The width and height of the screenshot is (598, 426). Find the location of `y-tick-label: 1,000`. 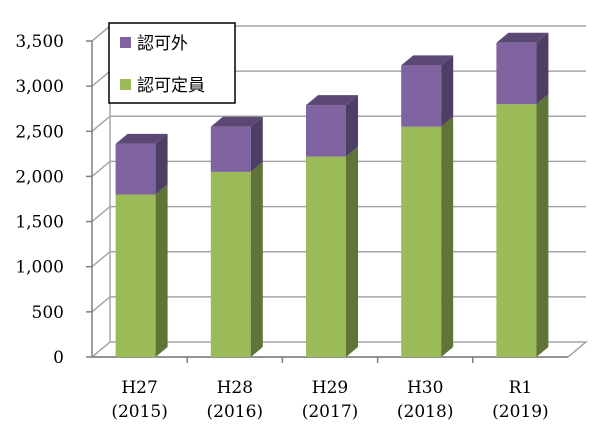

y-tick-label: 1,000 is located at coordinates (39, 268).